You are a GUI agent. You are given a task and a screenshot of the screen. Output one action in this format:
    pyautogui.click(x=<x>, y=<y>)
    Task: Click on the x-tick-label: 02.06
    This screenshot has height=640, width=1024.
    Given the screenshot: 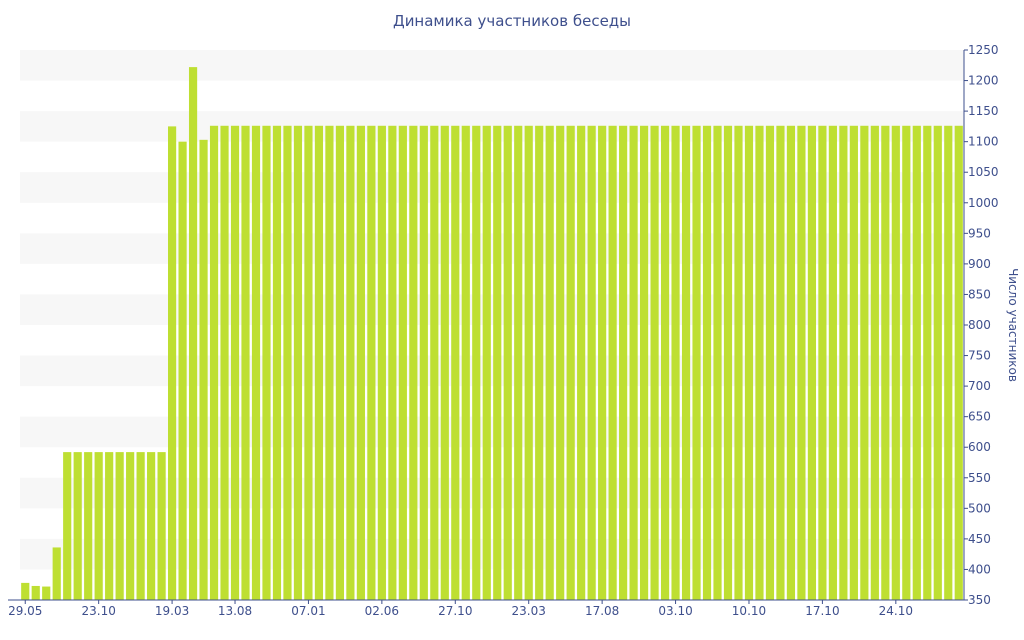 What is the action you would take?
    pyautogui.click(x=382, y=611)
    